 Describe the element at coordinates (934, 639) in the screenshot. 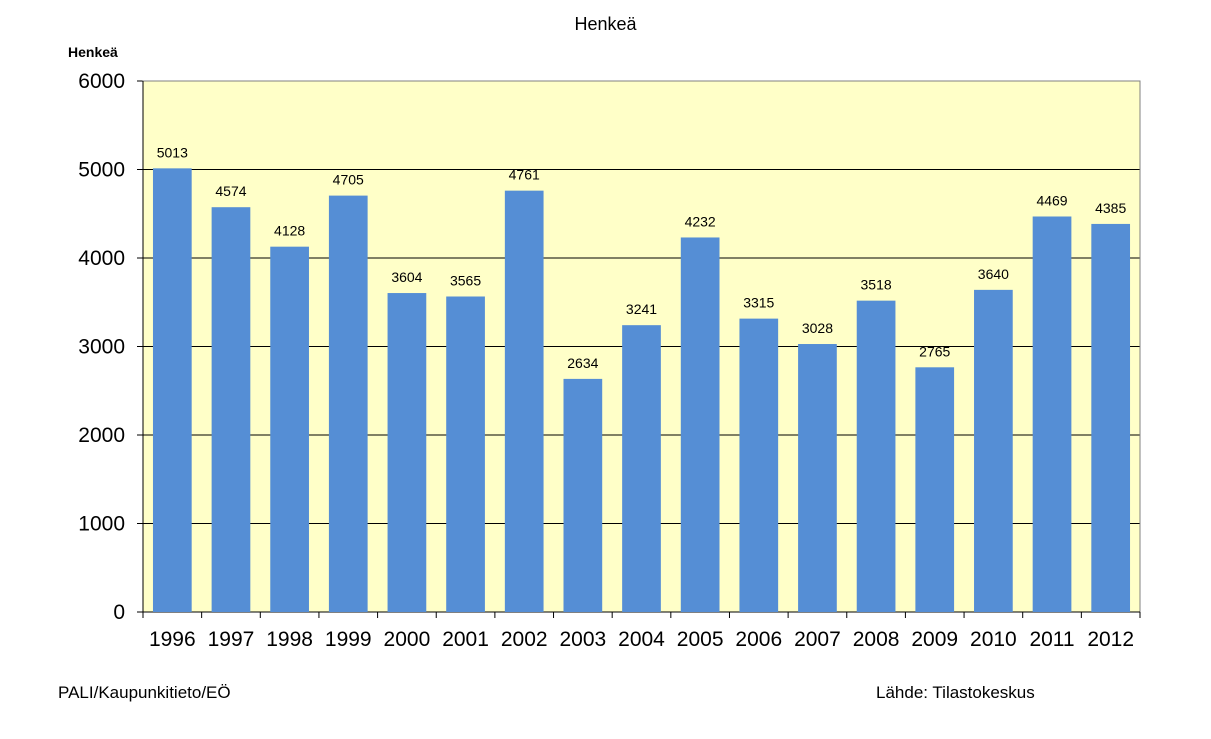

I see `x-tick-label: 2009` at that location.